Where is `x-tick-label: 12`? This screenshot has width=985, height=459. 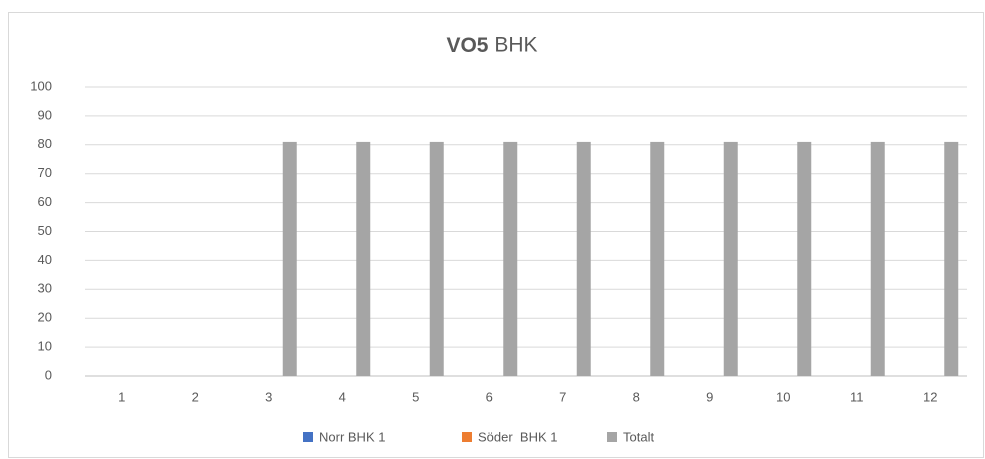 x-tick-label: 12 is located at coordinates (930, 396).